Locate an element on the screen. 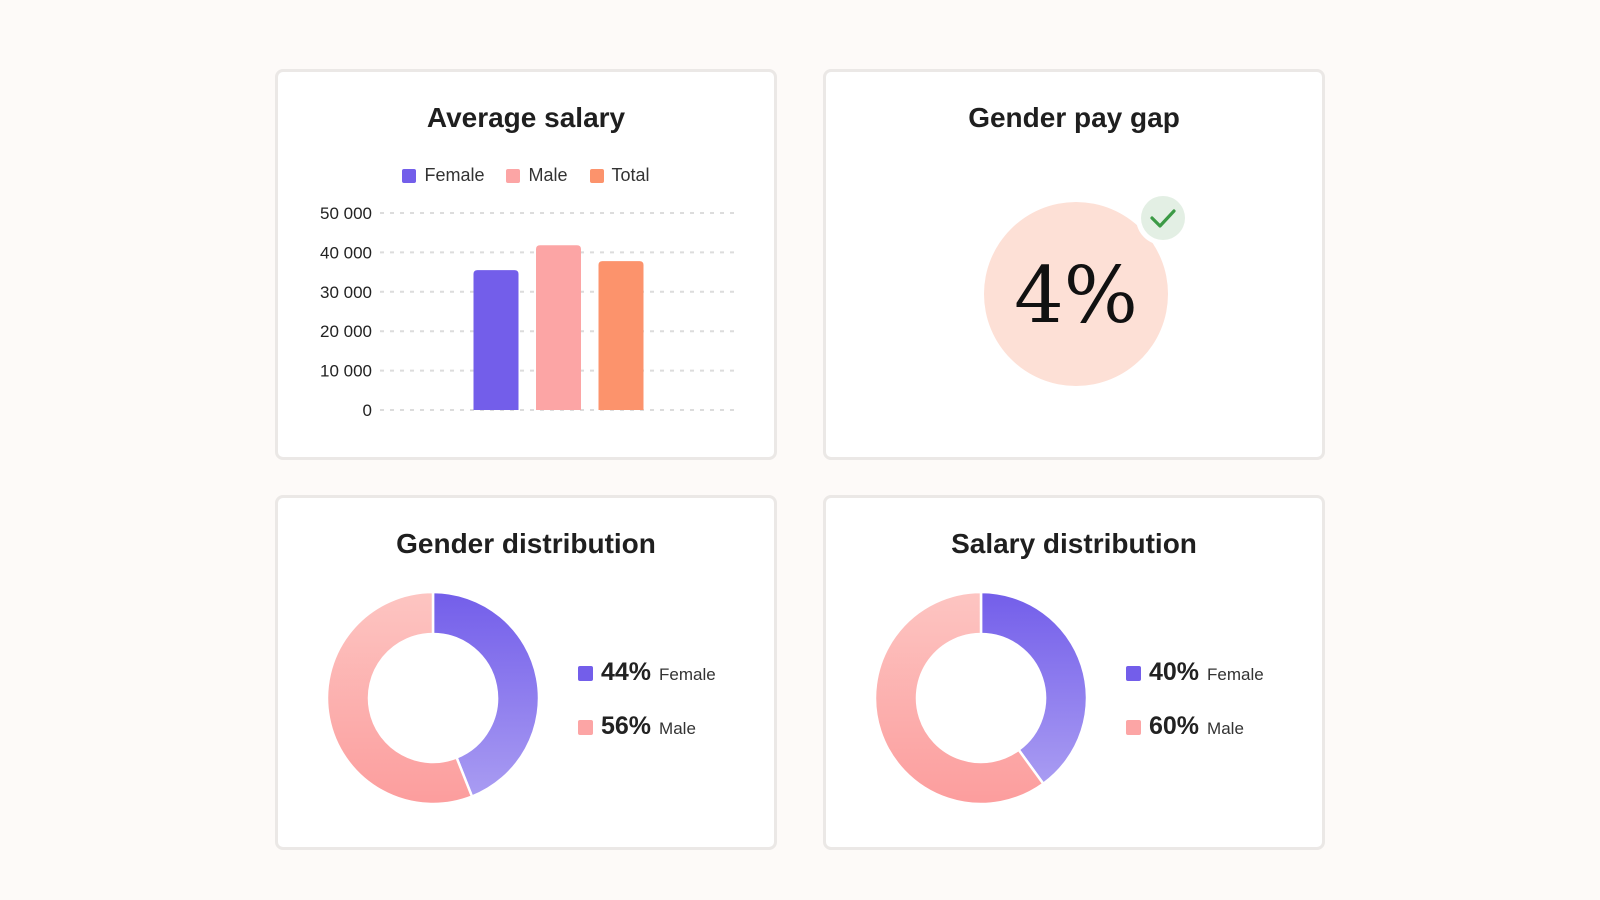 Image resolution: width=1600 pixels, height=900 pixels. pay-gap-value: 4% is located at coordinates (1076, 296).